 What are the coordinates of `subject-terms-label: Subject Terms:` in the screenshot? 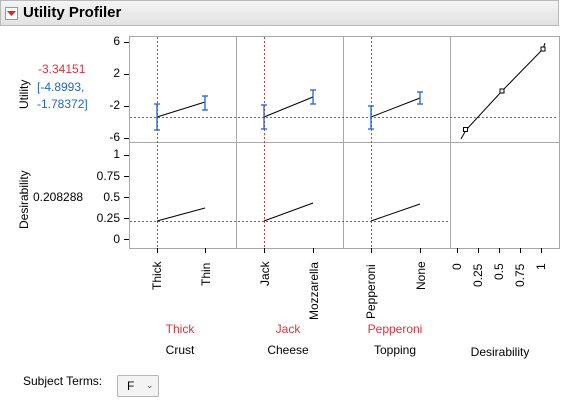 It's located at (63, 381).